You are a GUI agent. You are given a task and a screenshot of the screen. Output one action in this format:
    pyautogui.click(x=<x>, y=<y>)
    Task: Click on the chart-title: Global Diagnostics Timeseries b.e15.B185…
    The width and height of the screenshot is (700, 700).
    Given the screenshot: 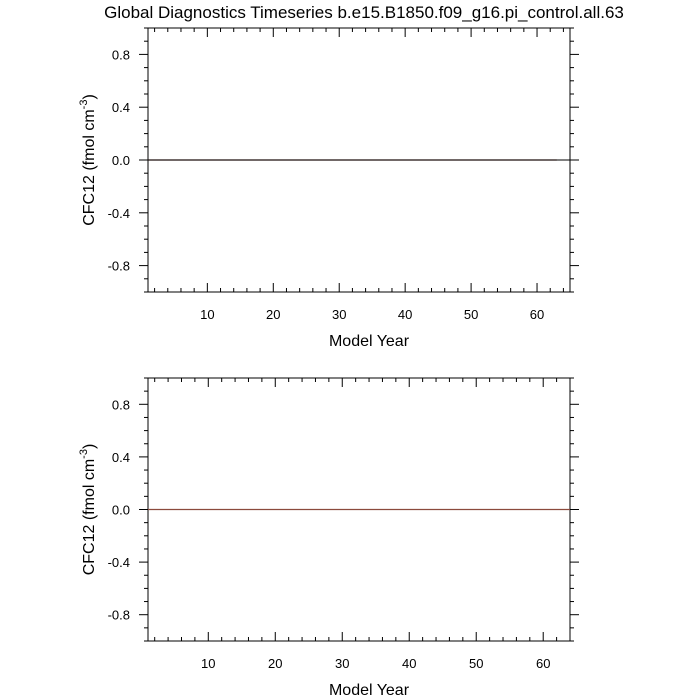 What is the action you would take?
    pyautogui.click(x=364, y=12)
    